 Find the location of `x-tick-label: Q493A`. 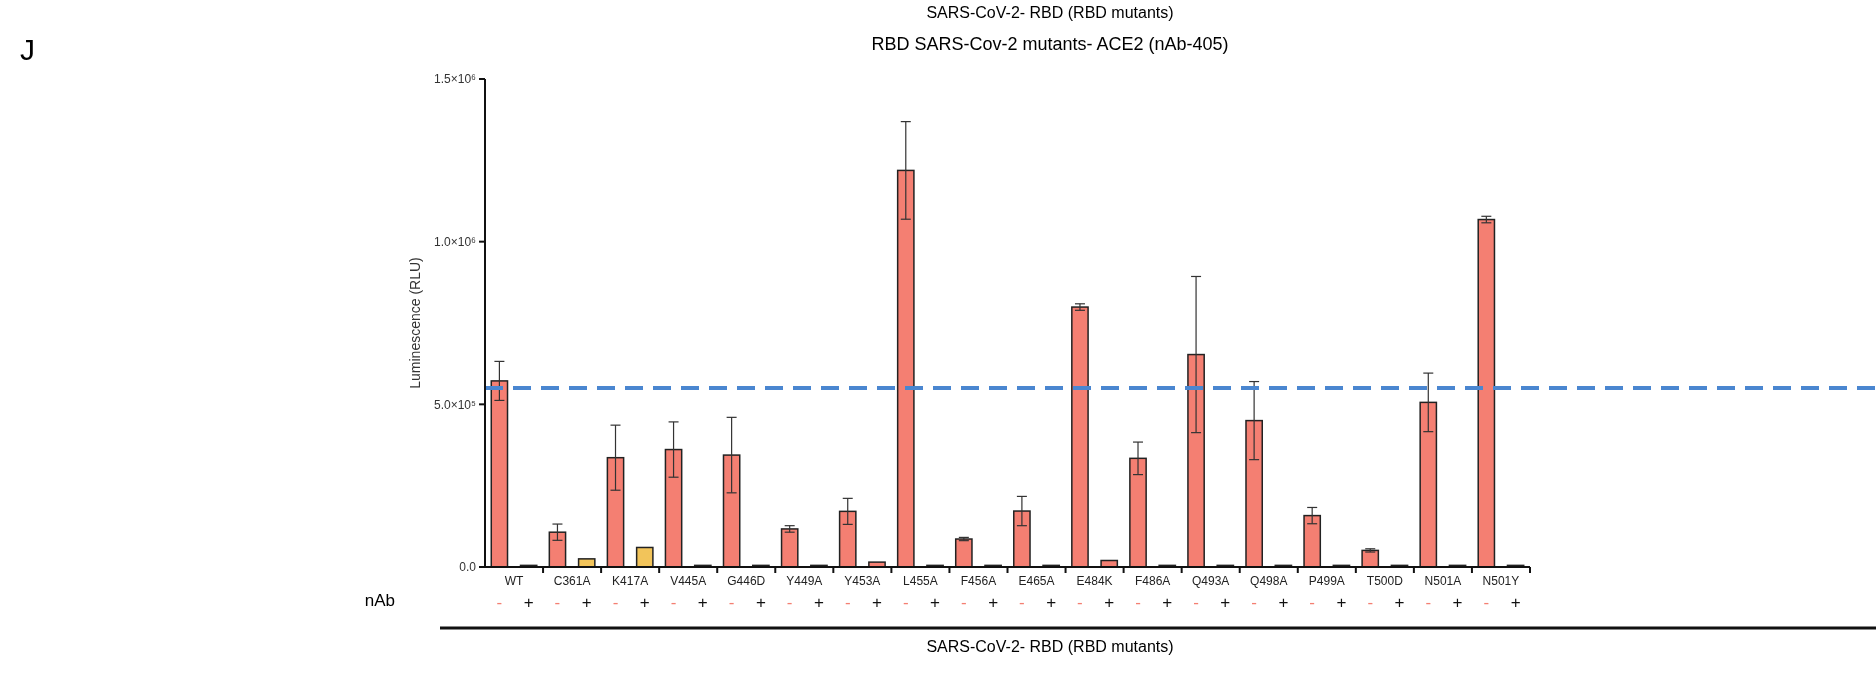

x-tick-label: Q493A is located at coordinates (1211, 581).